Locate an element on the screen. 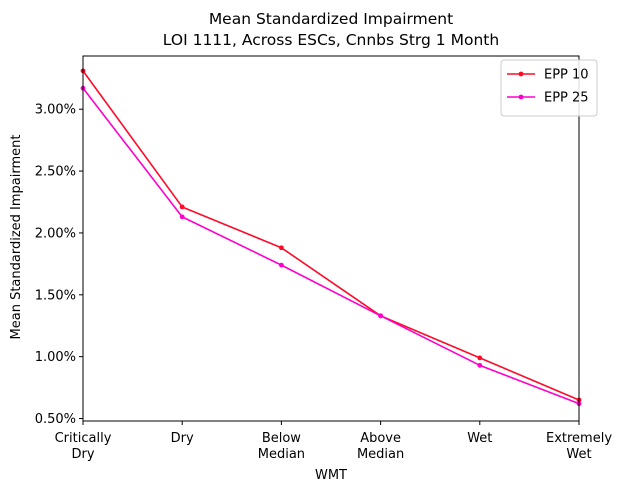 The image size is (624, 492). y-tick-label: 2.50% is located at coordinates (55, 172).